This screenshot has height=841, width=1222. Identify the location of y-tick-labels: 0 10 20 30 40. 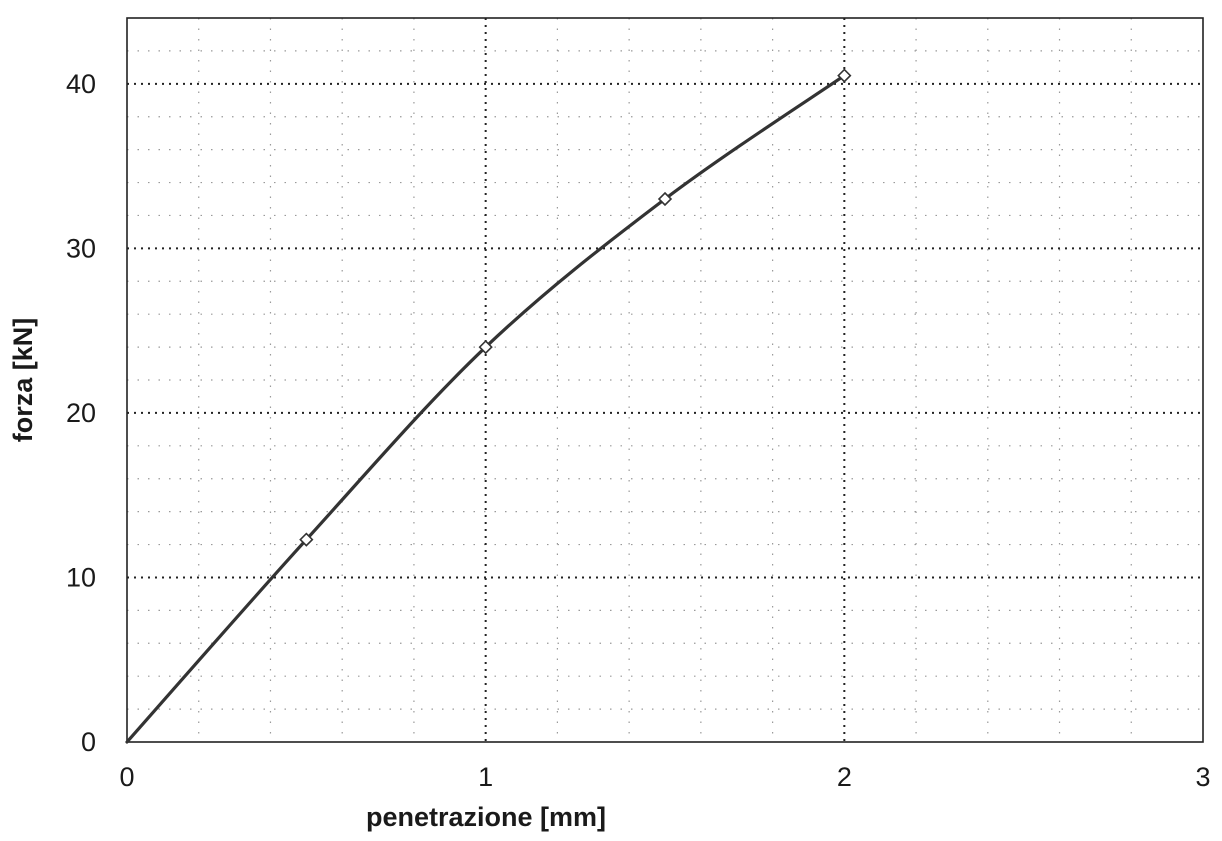
(81, 413).